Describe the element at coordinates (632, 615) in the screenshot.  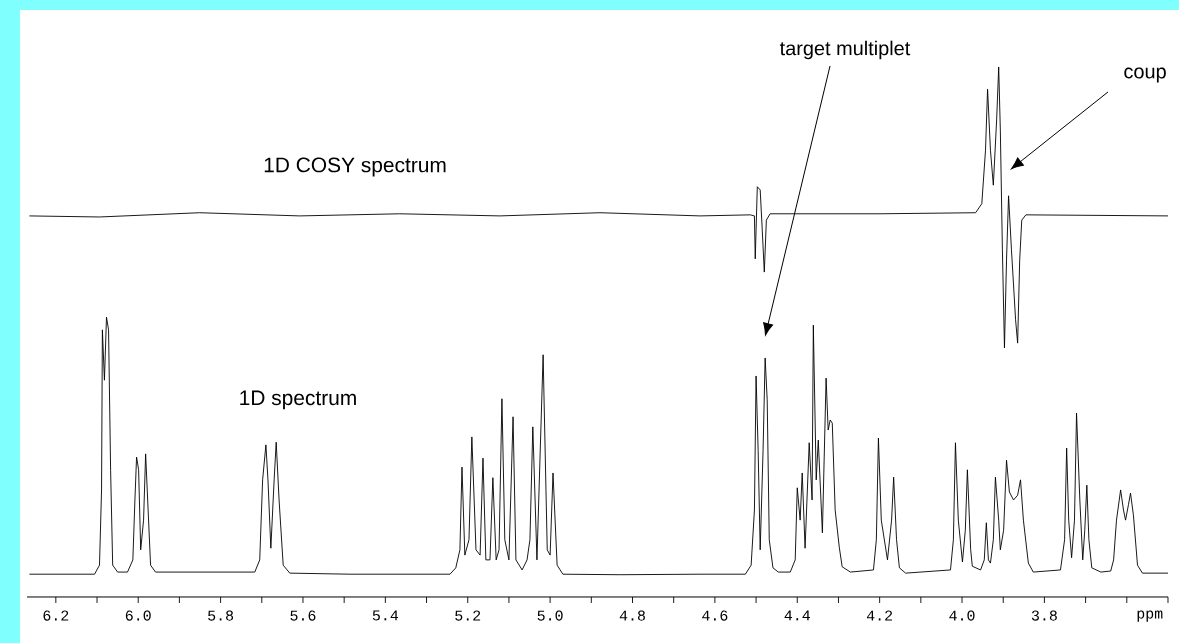
I see `x-tick-label: 4.8` at that location.